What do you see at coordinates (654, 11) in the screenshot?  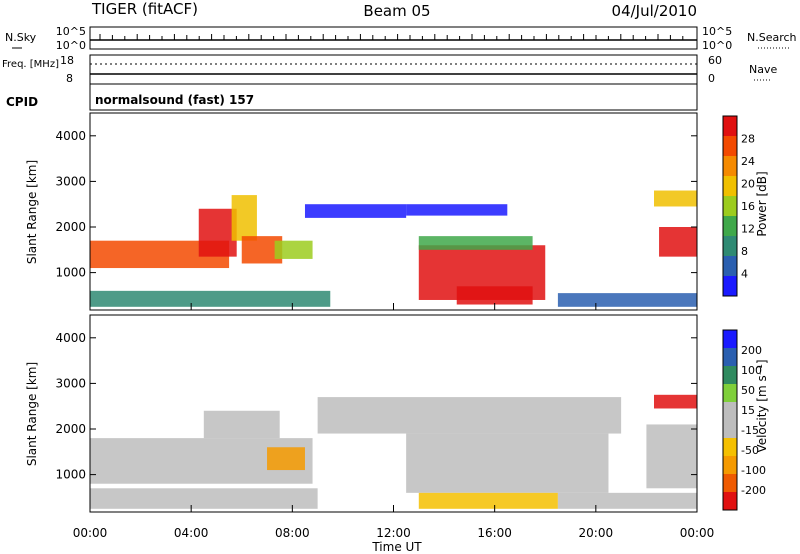 I see `date-label: 04/Jul/2010` at bounding box center [654, 11].